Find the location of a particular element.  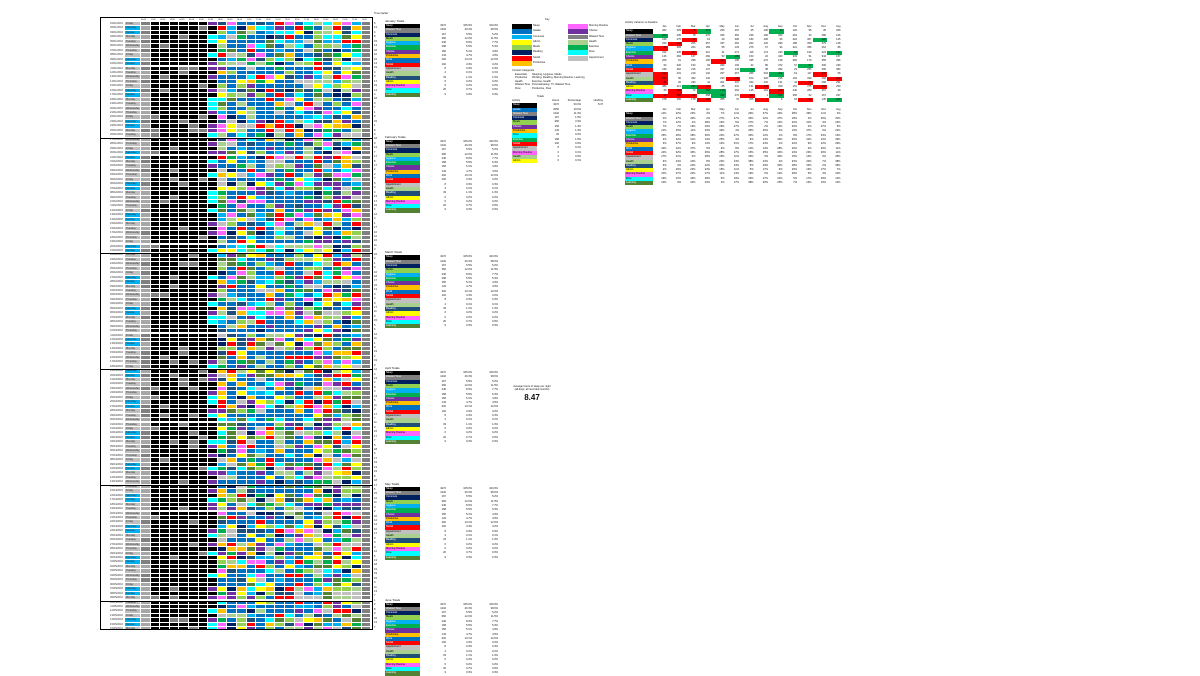

legend-label: Reading is located at coordinates (537, 52).